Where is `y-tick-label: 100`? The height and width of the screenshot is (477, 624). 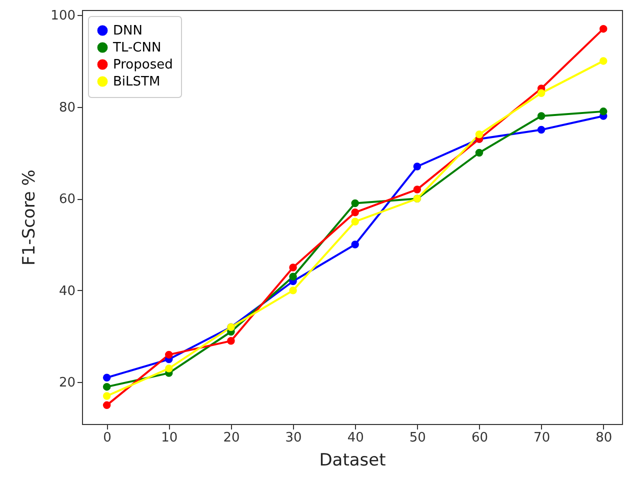 y-tick-label: 100 is located at coordinates (63, 16).